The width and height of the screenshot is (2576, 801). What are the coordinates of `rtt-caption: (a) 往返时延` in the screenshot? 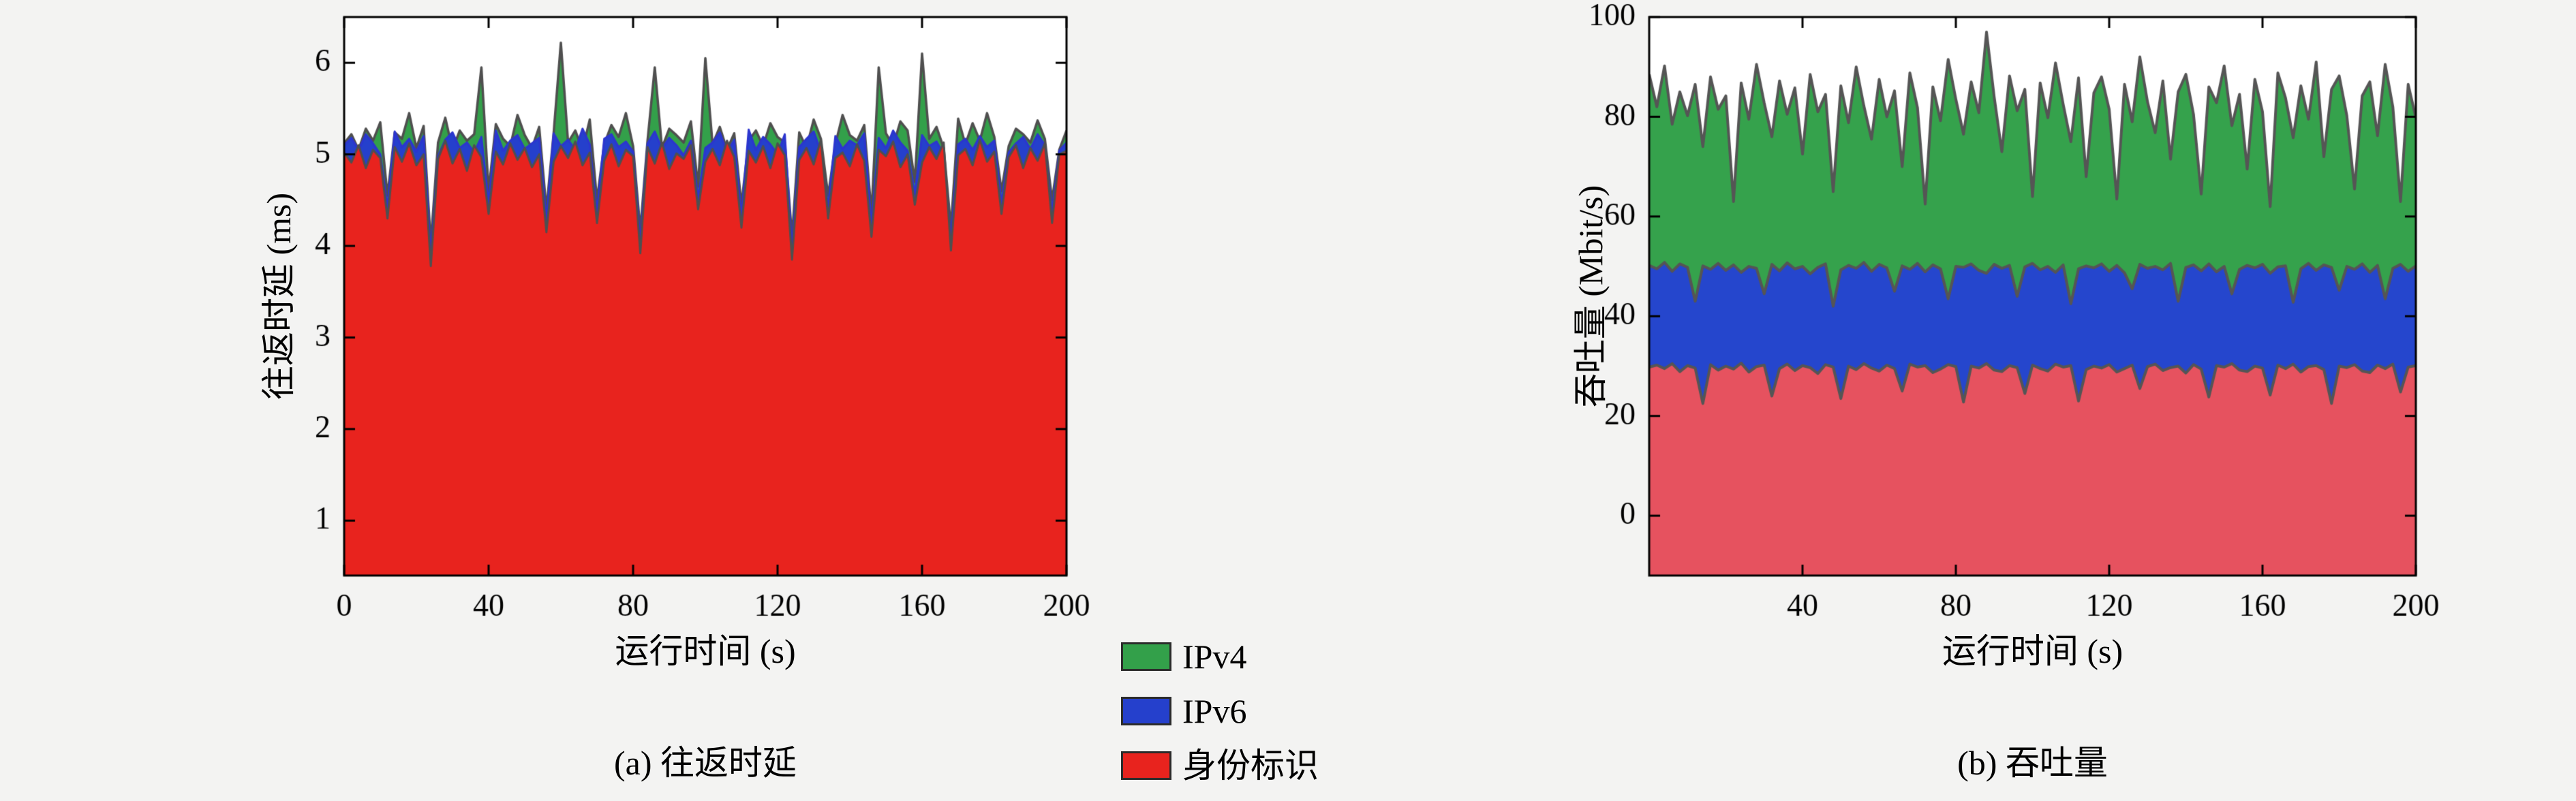 It's located at (705, 763).